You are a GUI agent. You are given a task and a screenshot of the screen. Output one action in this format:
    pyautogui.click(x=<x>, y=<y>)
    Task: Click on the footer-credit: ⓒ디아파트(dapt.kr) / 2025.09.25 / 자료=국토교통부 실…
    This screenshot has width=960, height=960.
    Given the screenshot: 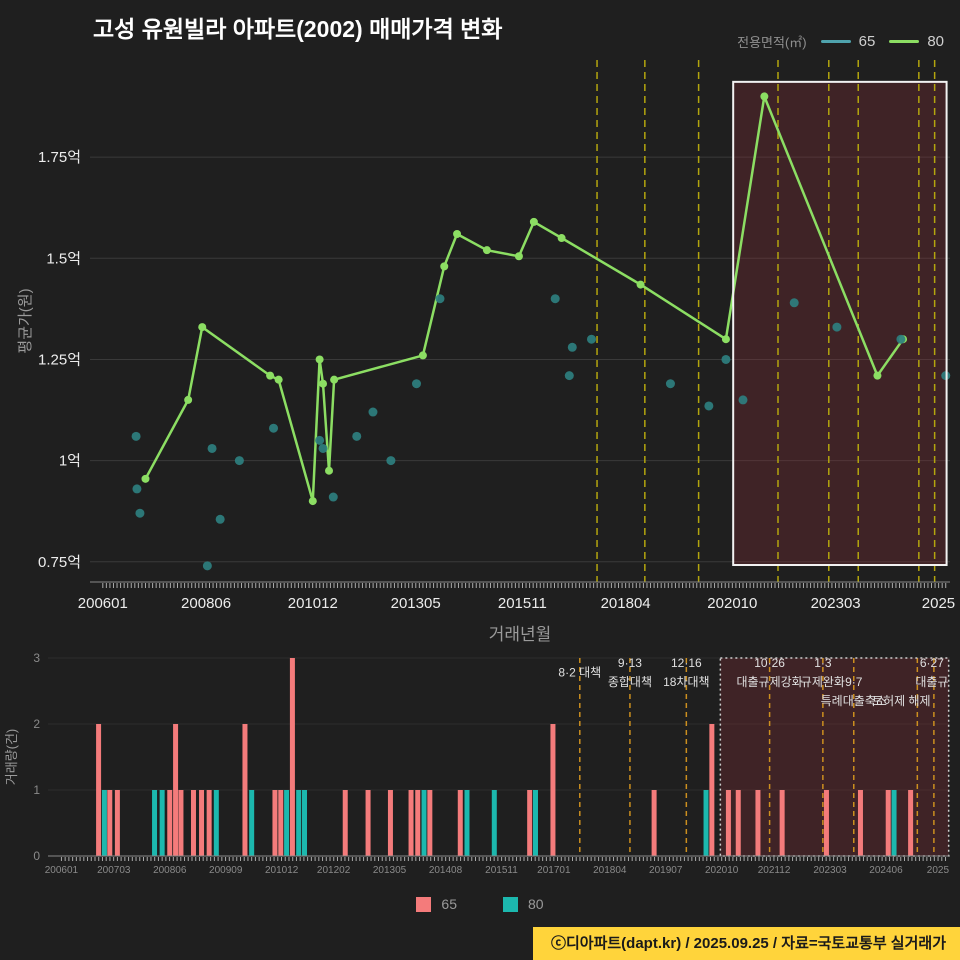 What is the action you would take?
    pyautogui.click(x=746, y=943)
    